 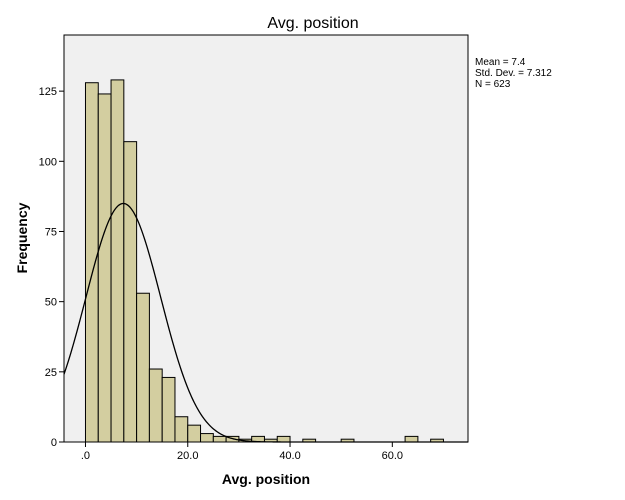 What do you see at coordinates (266, 479) in the screenshot?
I see `x-axis-label: Avg. position` at bounding box center [266, 479].